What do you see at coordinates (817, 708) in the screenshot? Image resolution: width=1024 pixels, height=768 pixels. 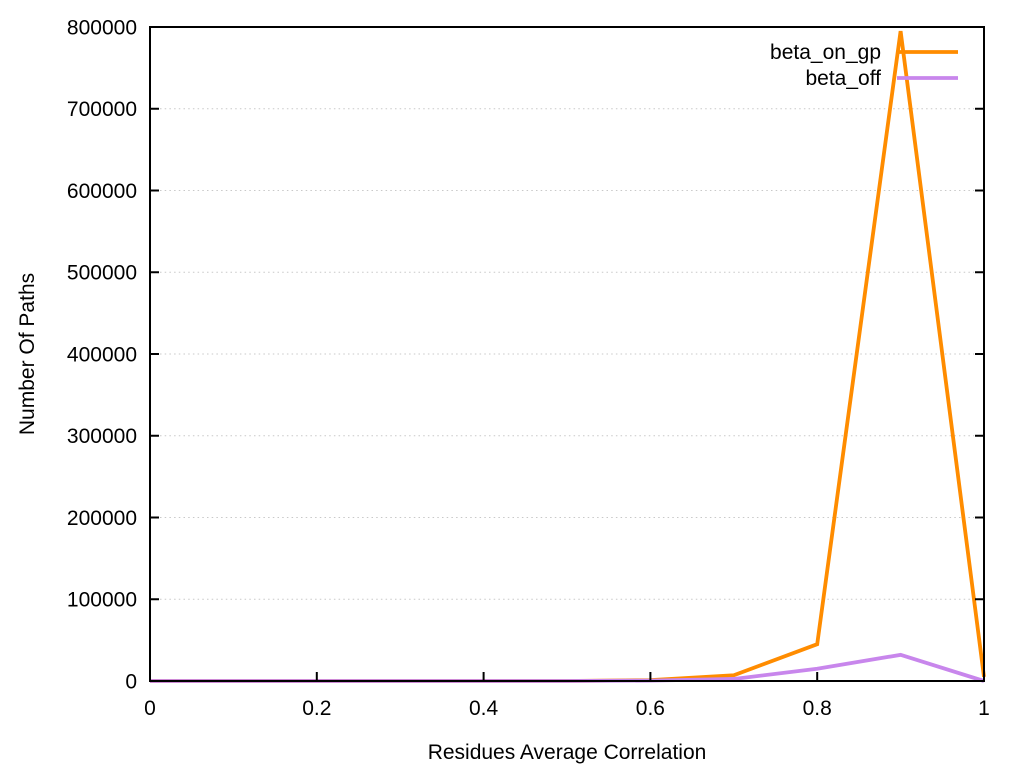 I see `x-tick-label: 0.8` at bounding box center [817, 708].